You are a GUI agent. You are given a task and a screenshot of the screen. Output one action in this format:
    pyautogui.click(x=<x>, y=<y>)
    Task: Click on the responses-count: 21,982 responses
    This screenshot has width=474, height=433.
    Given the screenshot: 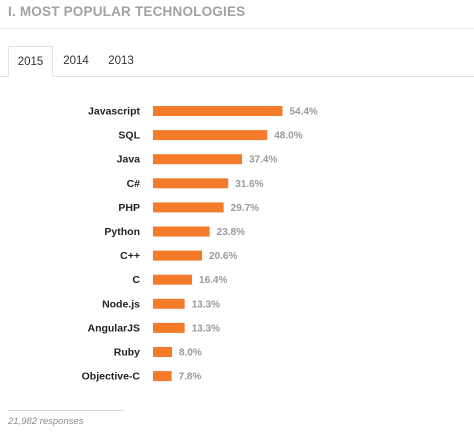 What is the action you would take?
    pyautogui.click(x=46, y=421)
    